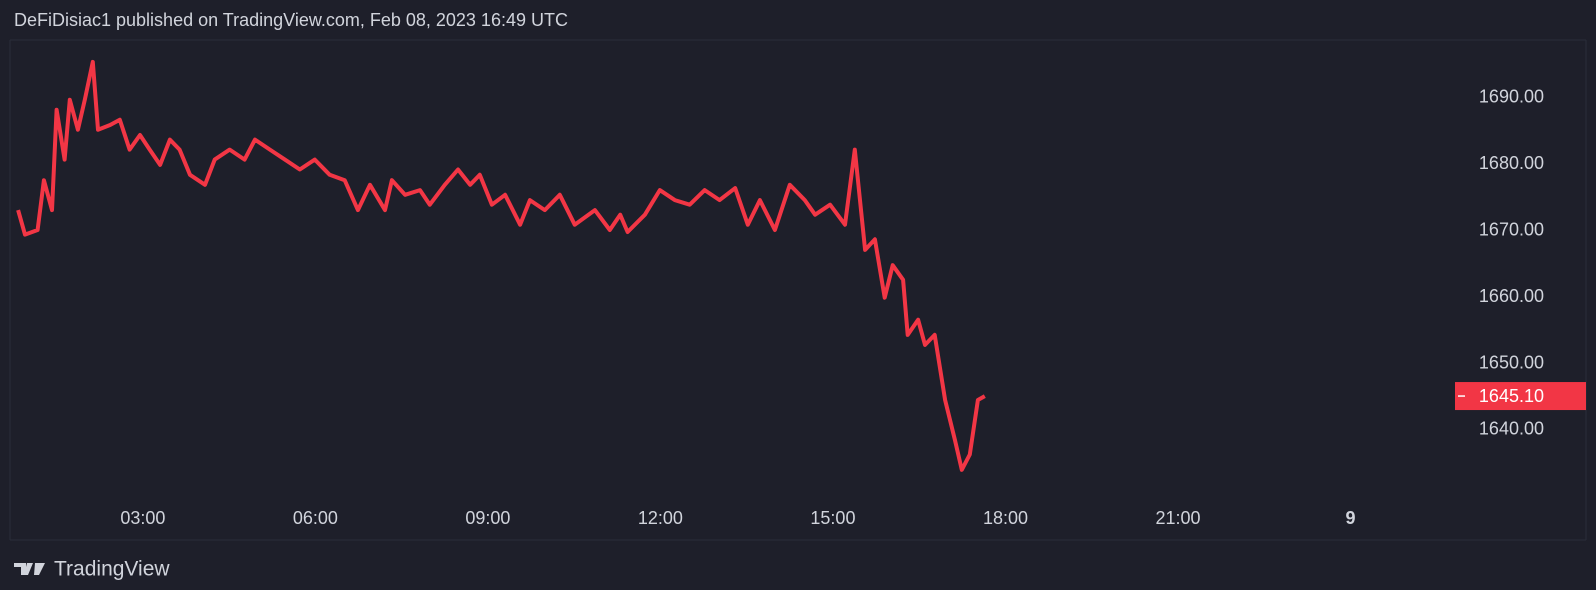 The height and width of the screenshot is (590, 1596). What do you see at coordinates (1511, 97) in the screenshot?
I see `y-tick-label: 1690.00` at bounding box center [1511, 97].